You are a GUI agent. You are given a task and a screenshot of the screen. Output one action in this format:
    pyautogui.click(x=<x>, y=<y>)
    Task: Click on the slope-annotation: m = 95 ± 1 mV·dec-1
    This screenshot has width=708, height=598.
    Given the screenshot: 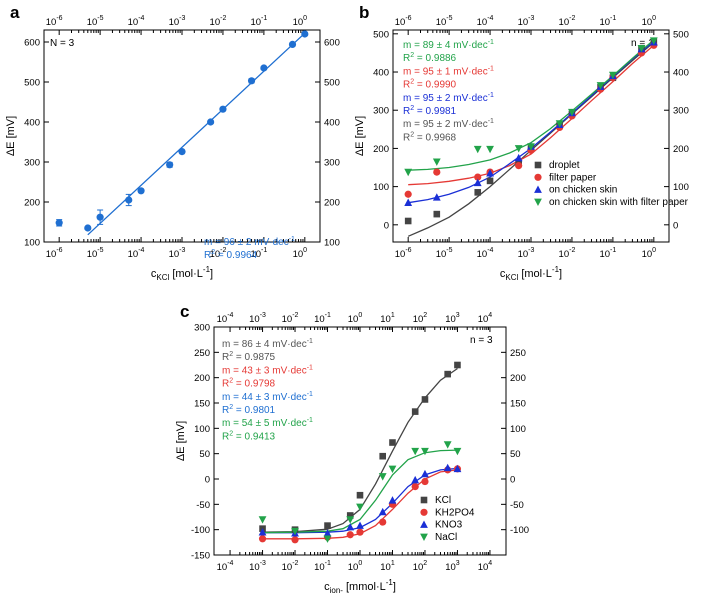 What is the action you would take?
    pyautogui.click(x=448, y=71)
    